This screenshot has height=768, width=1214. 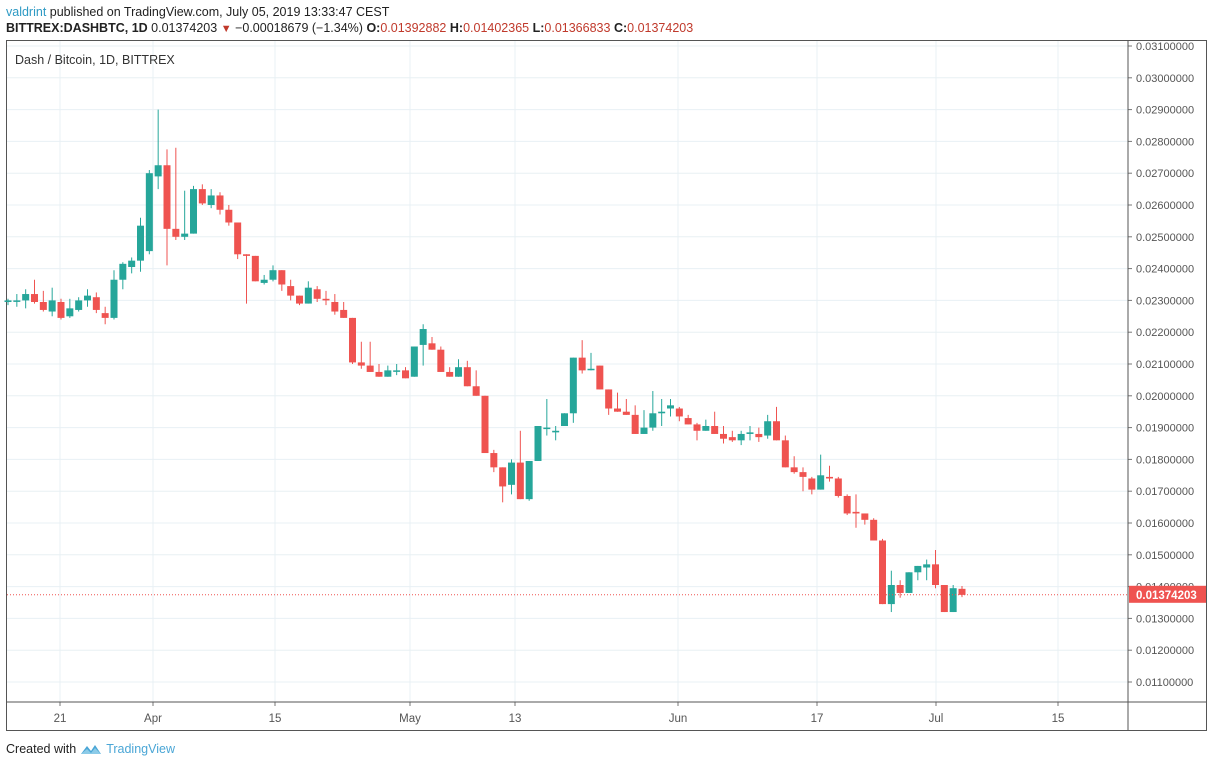 What do you see at coordinates (299, 28) in the screenshot?
I see `price-change: −0.00018679 (−1.34%)` at bounding box center [299, 28].